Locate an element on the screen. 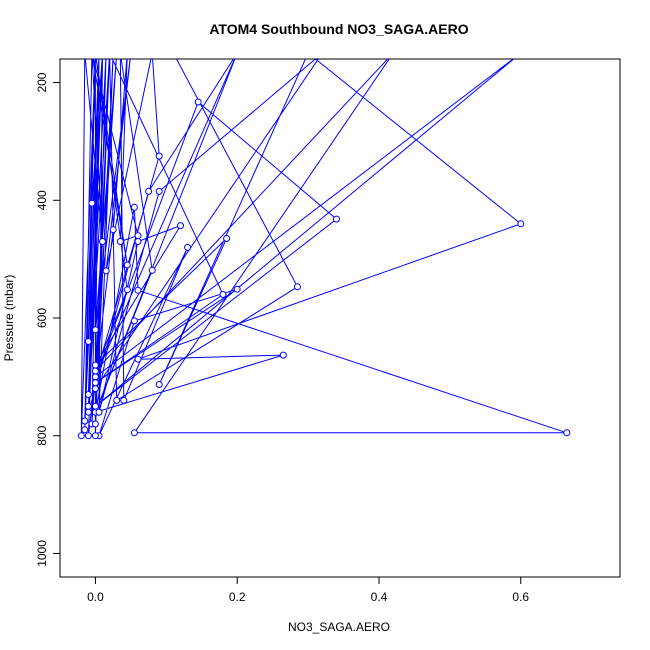 The width and height of the screenshot is (650, 650). x-tick-label: 0.6 is located at coordinates (520, 597).